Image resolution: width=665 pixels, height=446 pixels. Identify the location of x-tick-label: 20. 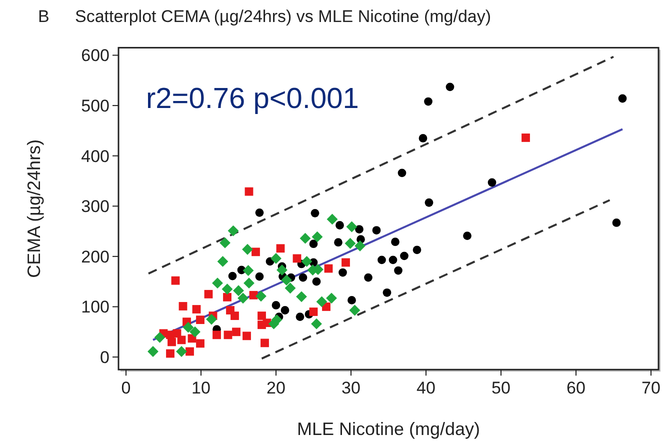
(276, 388).